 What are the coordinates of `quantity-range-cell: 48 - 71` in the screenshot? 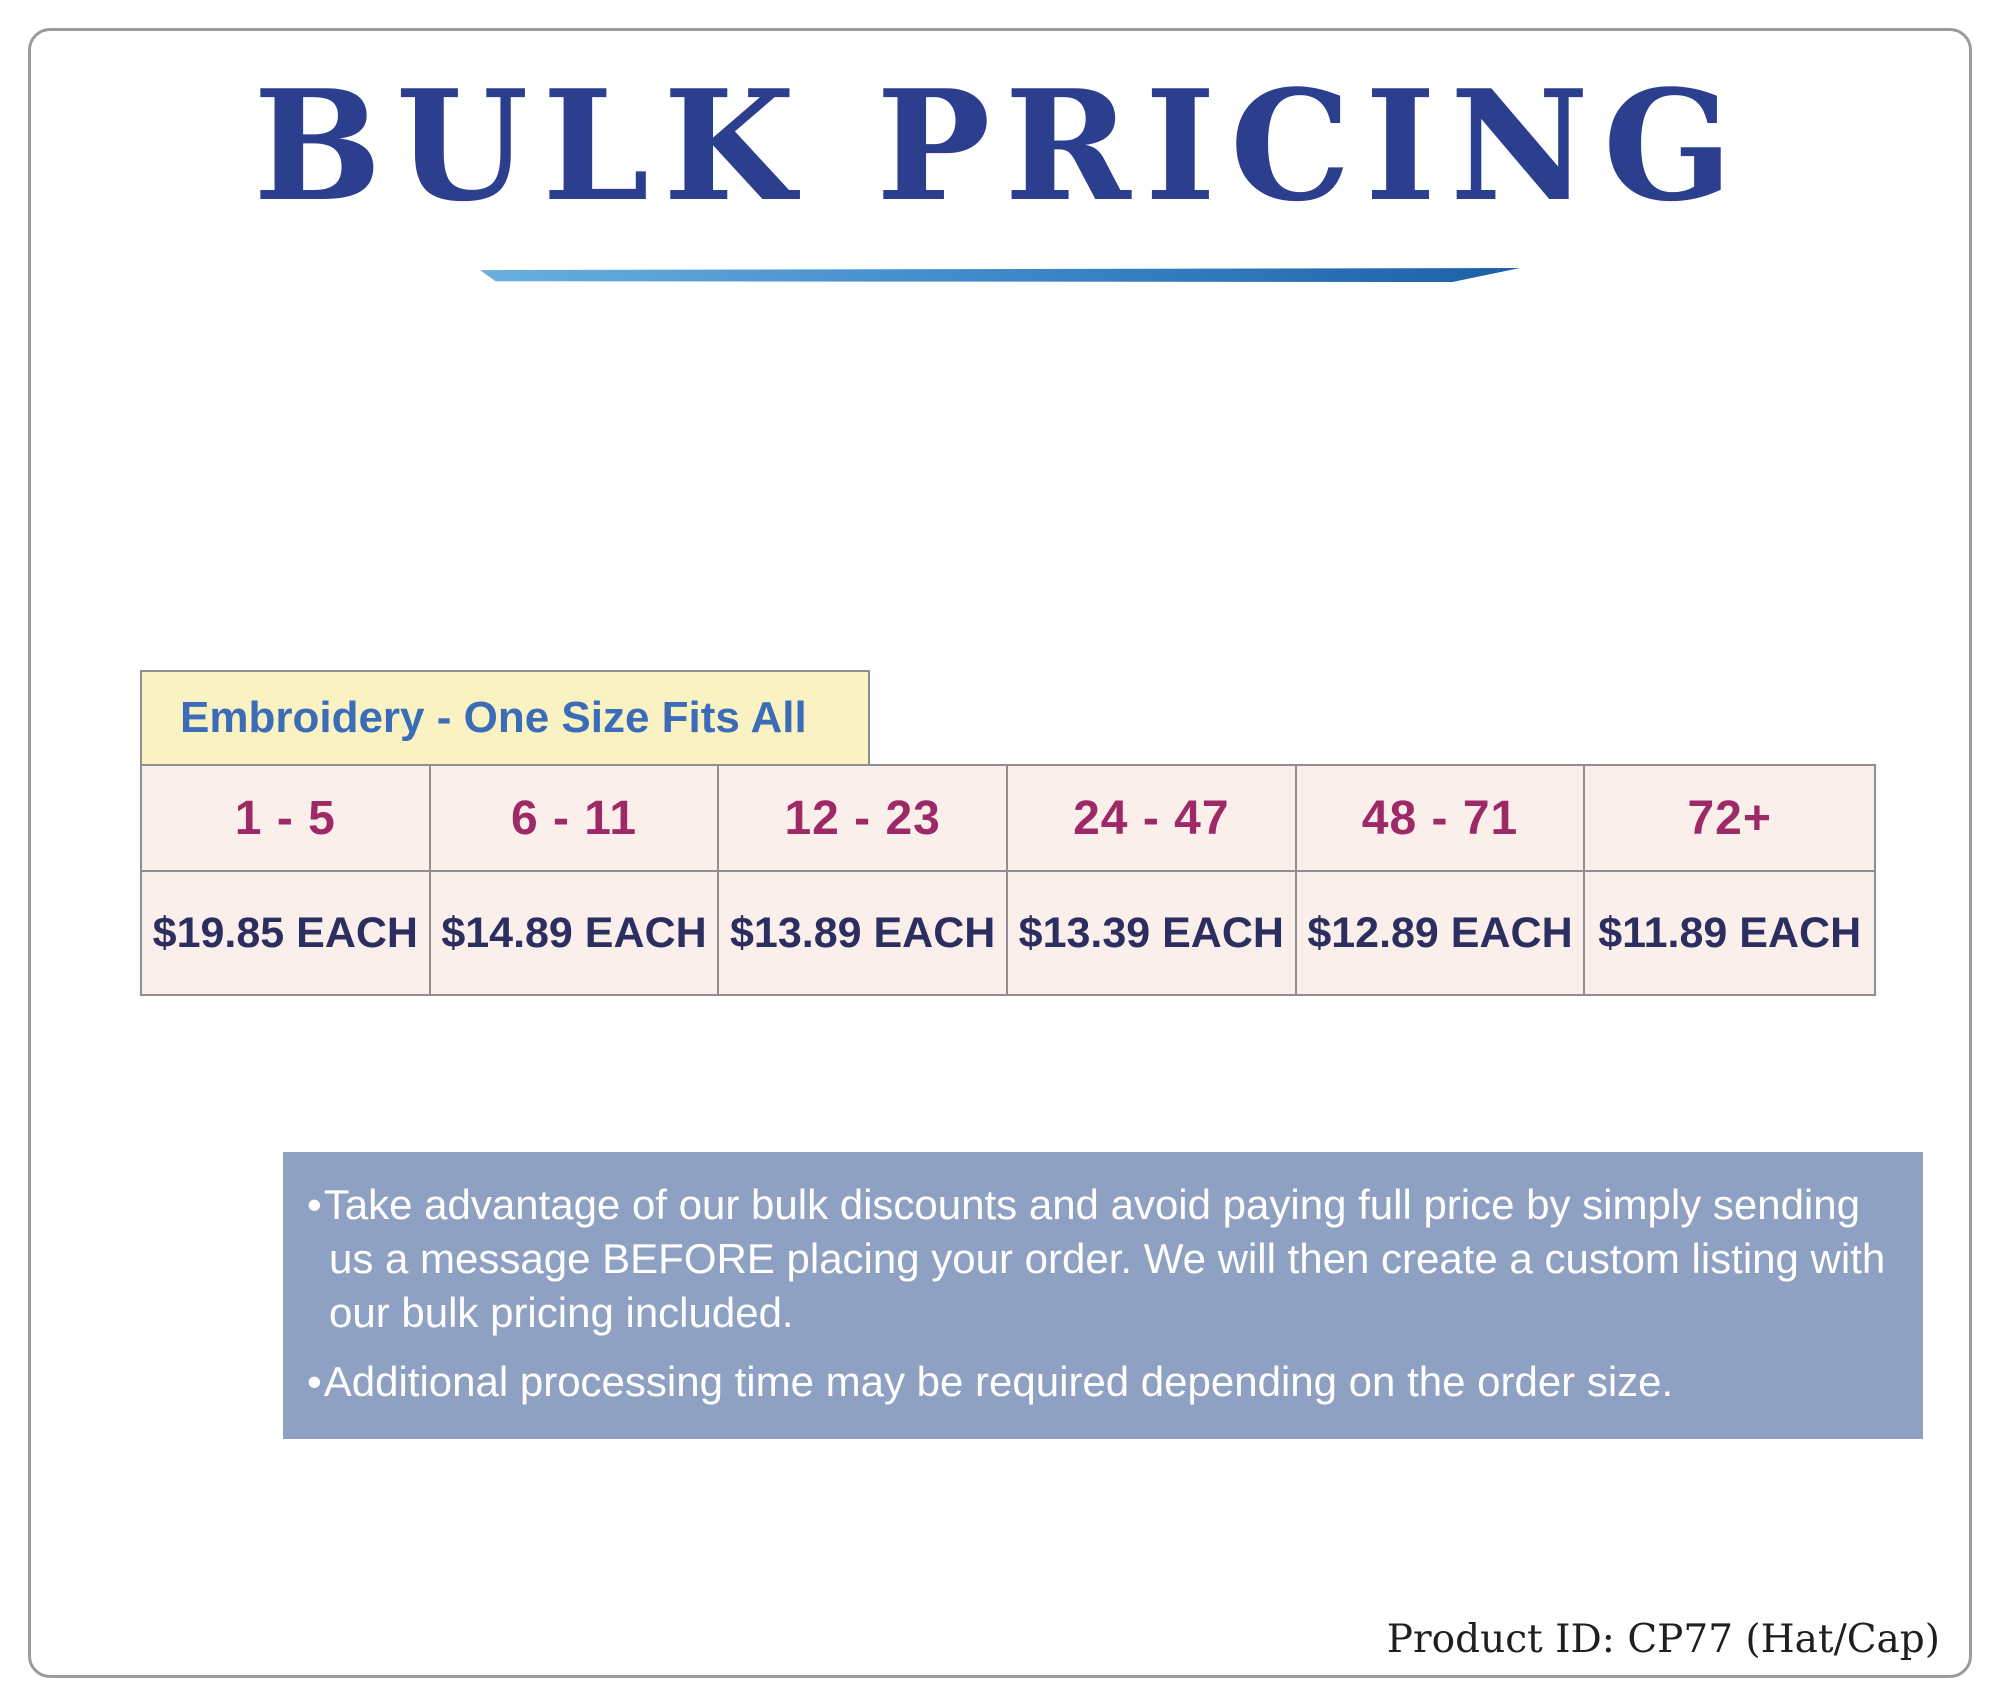 It's located at (1441, 819).